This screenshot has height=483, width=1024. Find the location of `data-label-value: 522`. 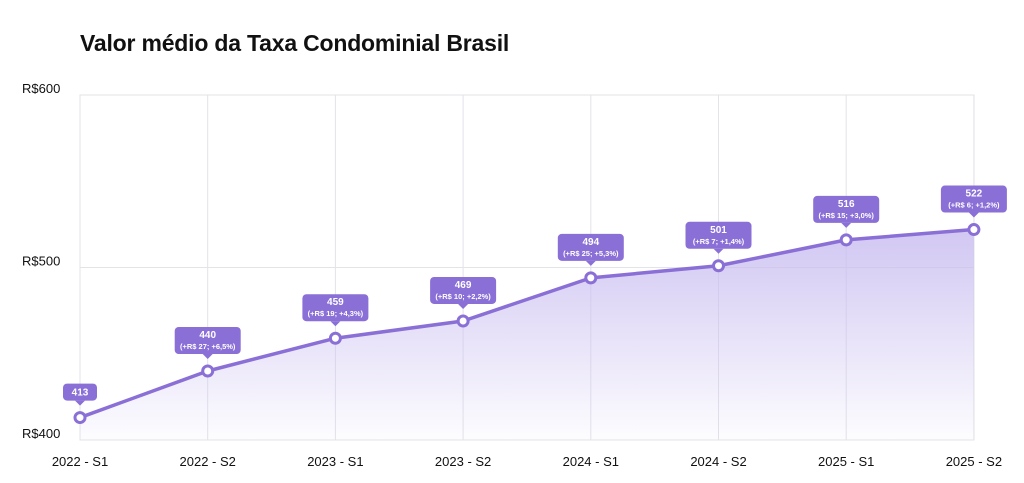

data-label-value: 522 is located at coordinates (974, 194).